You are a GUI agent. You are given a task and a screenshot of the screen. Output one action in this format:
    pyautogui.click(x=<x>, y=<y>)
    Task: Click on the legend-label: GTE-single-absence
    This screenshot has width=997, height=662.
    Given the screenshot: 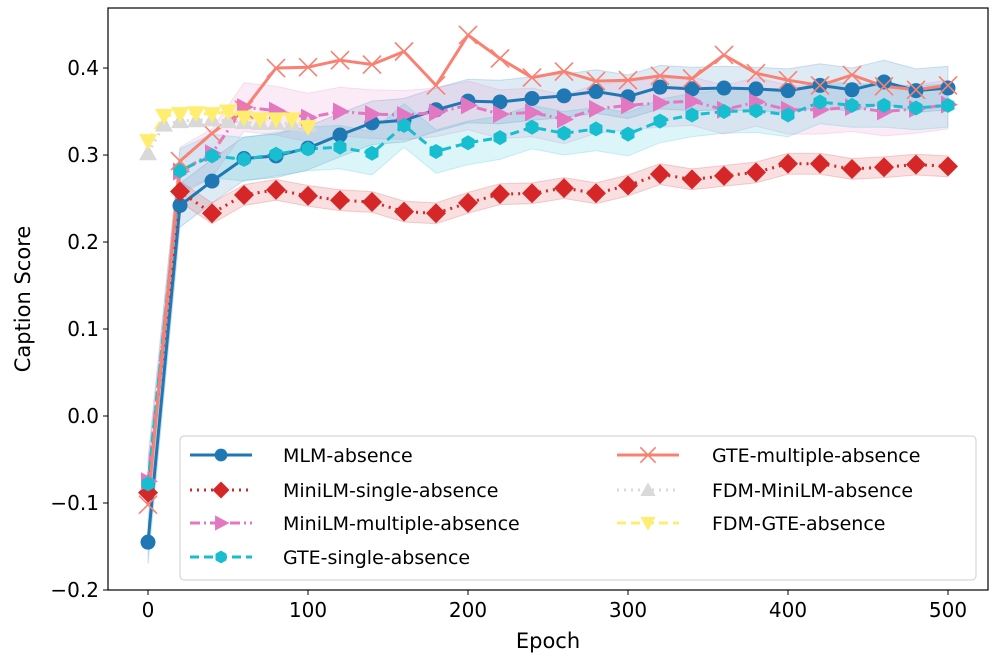 What is the action you would take?
    pyautogui.click(x=376, y=558)
    